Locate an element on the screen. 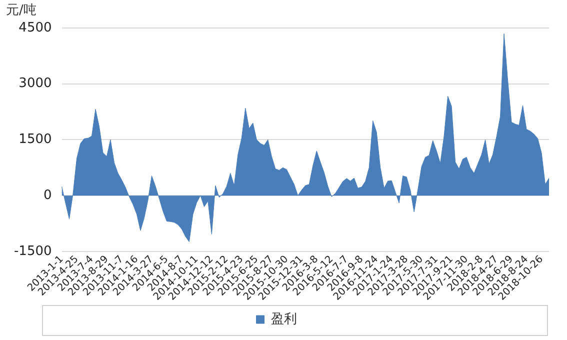 The height and width of the screenshot is (340, 567). y-axis-title: 元/吨 is located at coordinates (21, 10).